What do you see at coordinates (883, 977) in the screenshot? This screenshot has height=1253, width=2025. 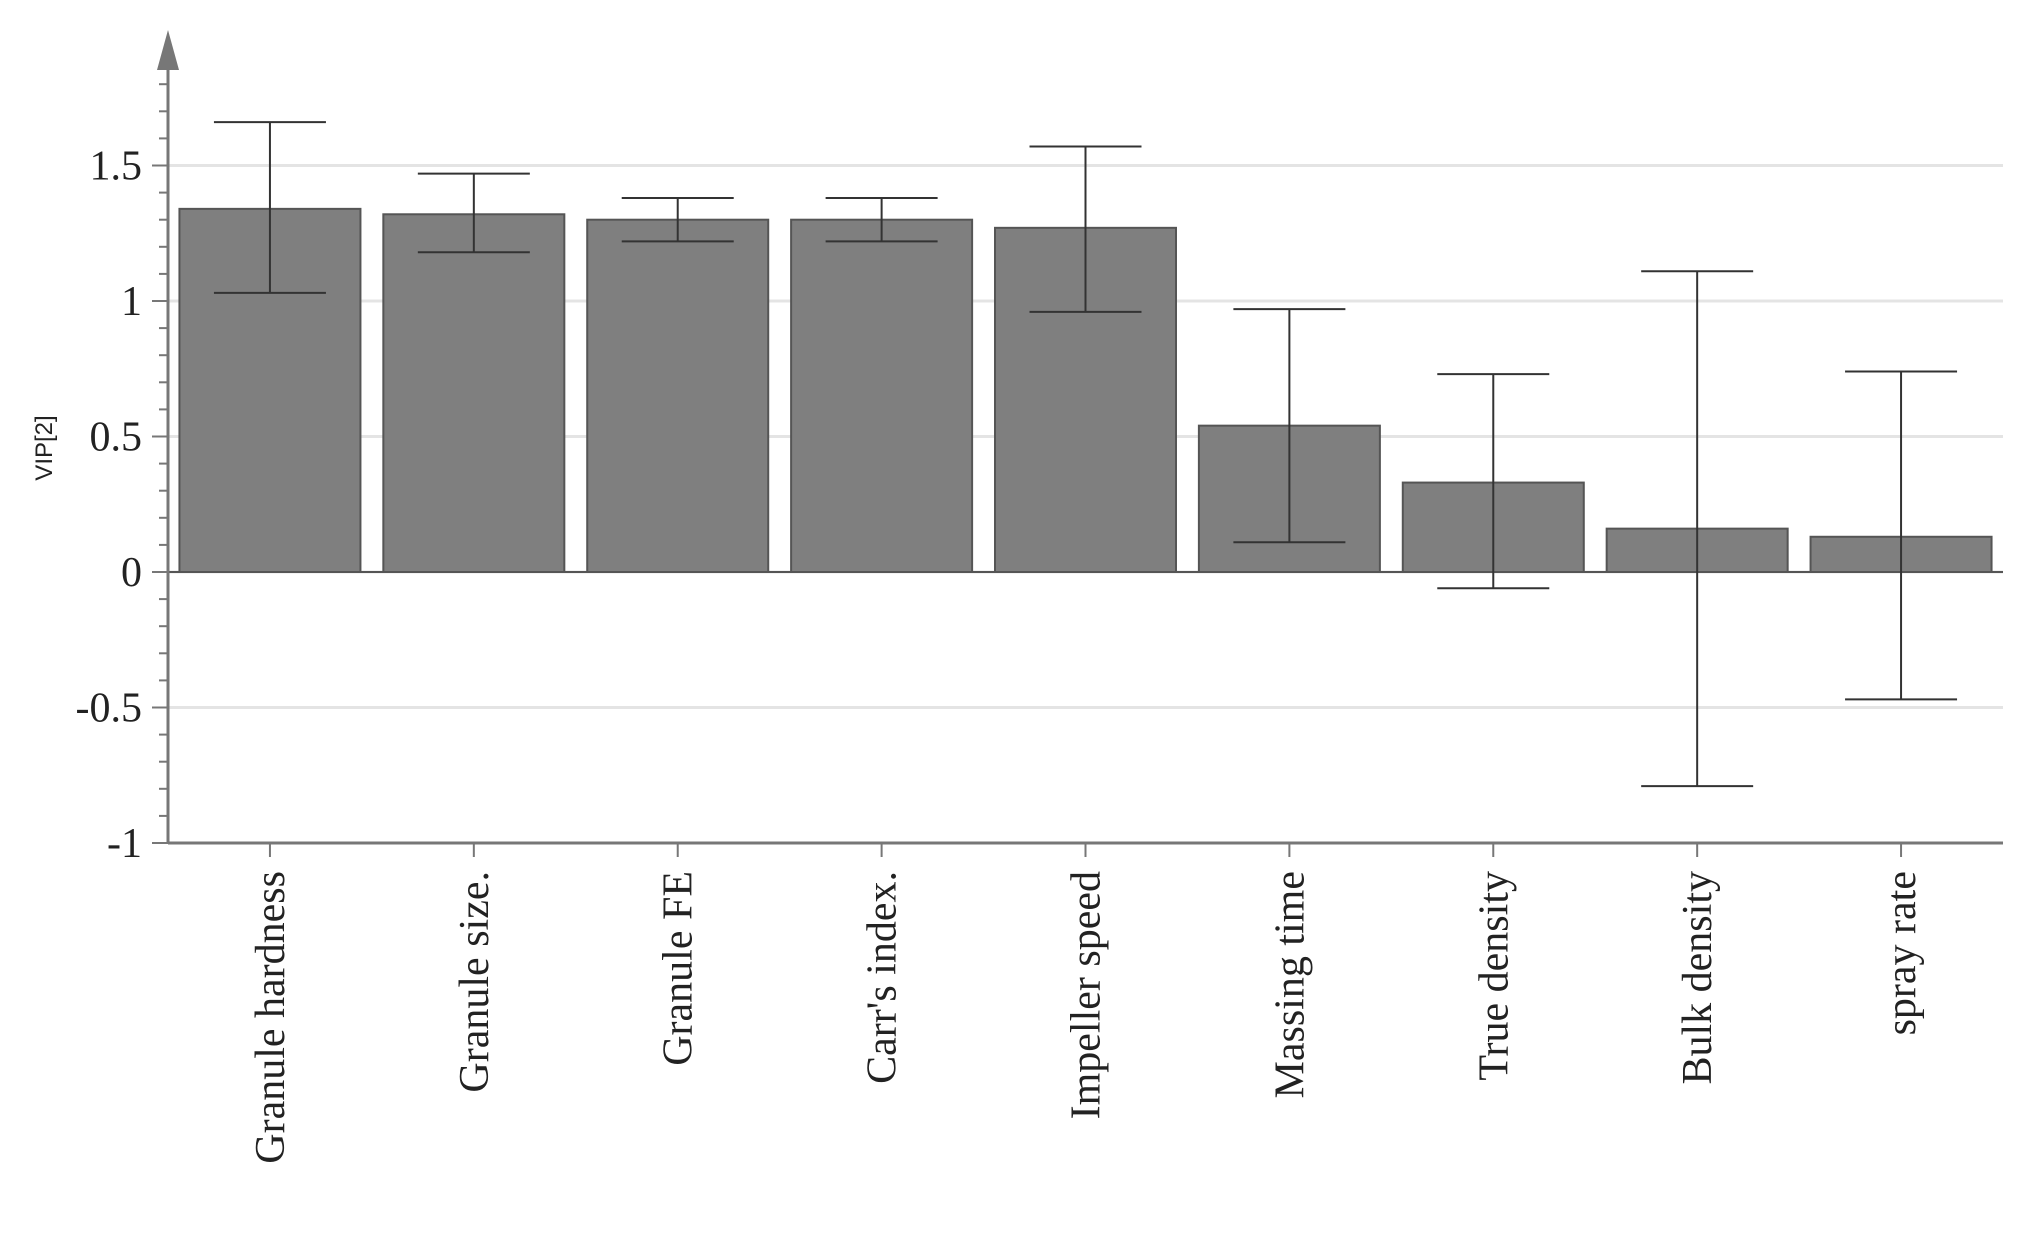 I see `x-category-label: Carr's index.` at bounding box center [883, 977].